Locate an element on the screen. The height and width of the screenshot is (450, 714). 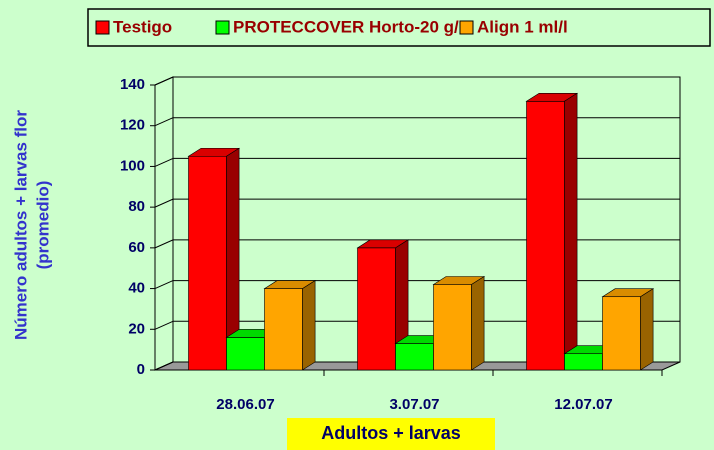
y-tick-label: 100 is located at coordinates (132, 165).